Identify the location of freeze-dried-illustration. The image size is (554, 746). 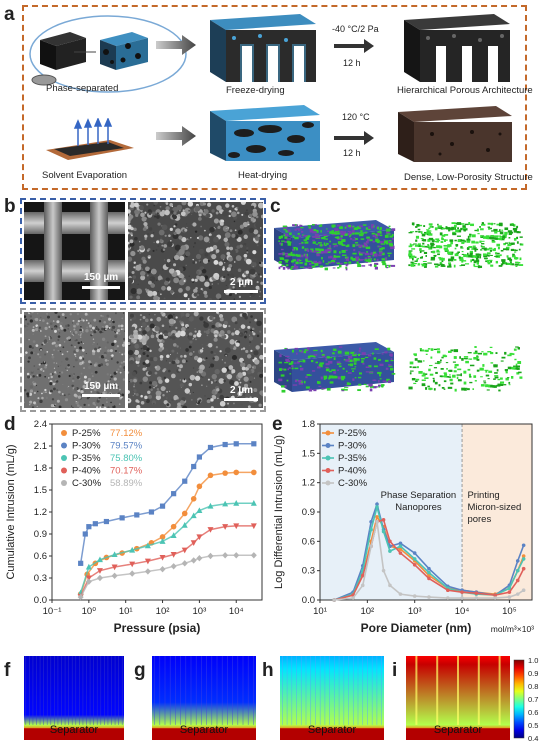
(263, 48).